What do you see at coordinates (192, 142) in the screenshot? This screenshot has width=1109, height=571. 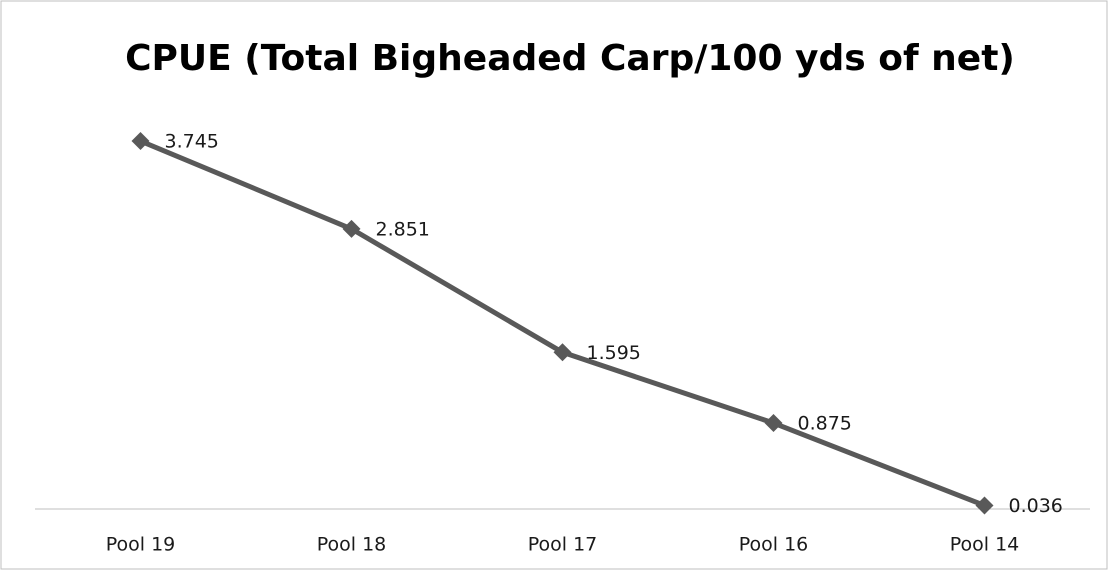 I see `data-label: 3.745` at bounding box center [192, 142].